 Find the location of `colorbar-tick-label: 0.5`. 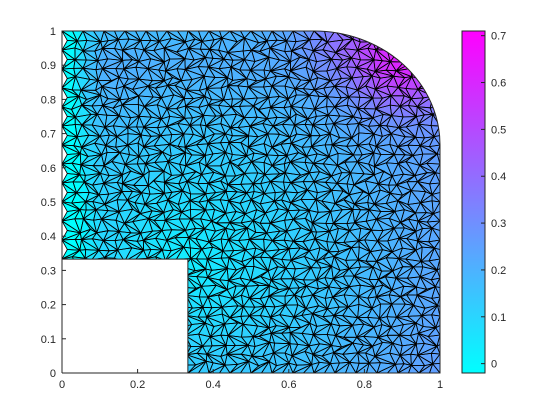

colorbar-tick-label: 0.5 is located at coordinates (498, 130).